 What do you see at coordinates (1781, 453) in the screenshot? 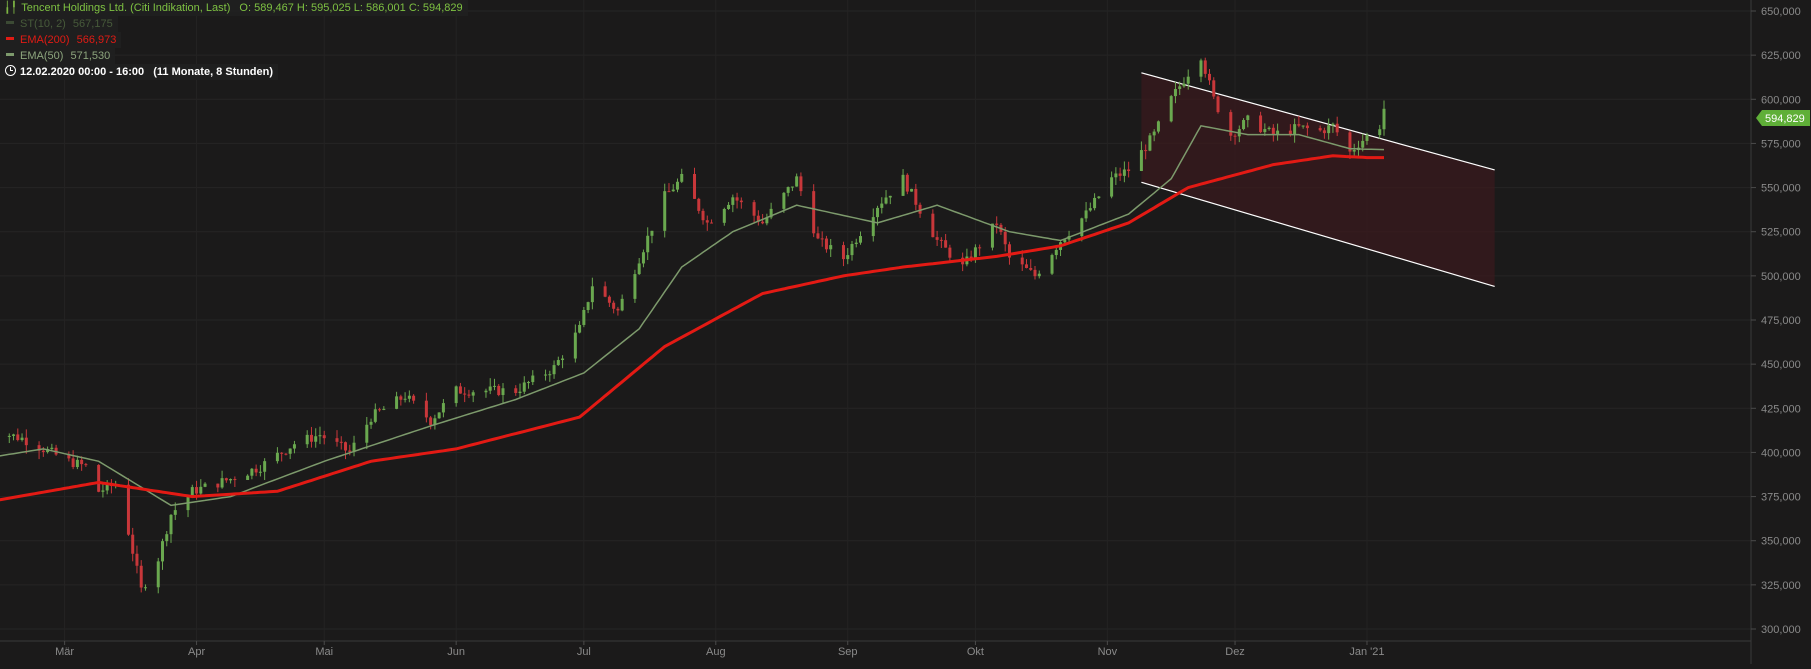
I see `y-tick-label: 400,000` at bounding box center [1781, 453].